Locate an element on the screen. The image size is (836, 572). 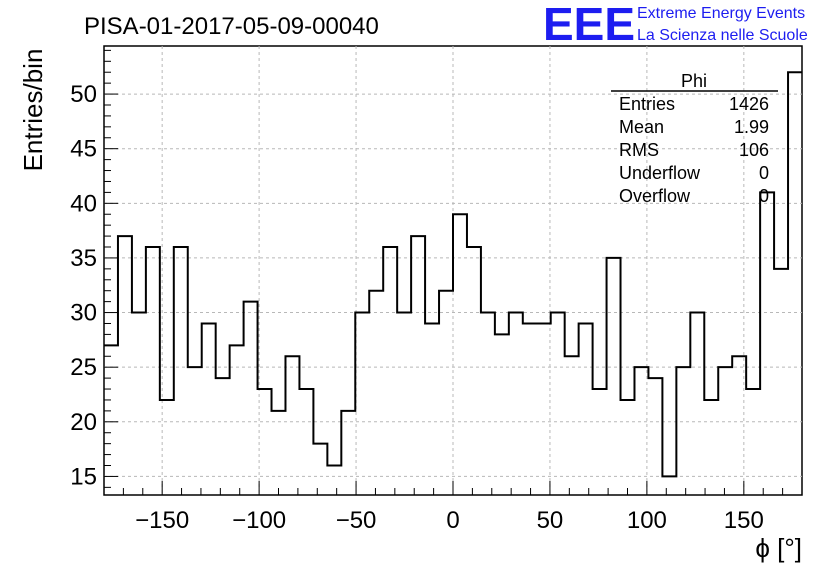
stats-row-label: Entries is located at coordinates (647, 104).